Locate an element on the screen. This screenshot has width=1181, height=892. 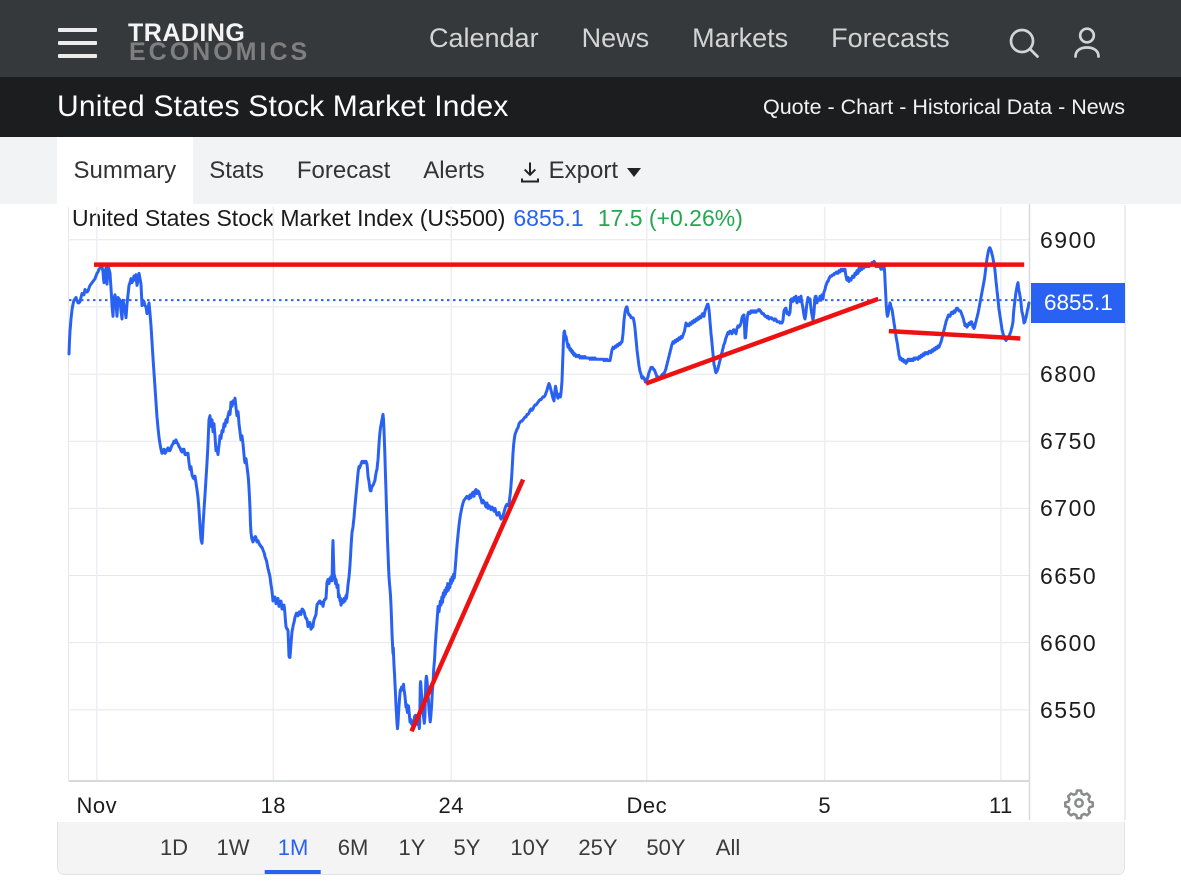
tab-forecast: Forecast is located at coordinates (343, 170).